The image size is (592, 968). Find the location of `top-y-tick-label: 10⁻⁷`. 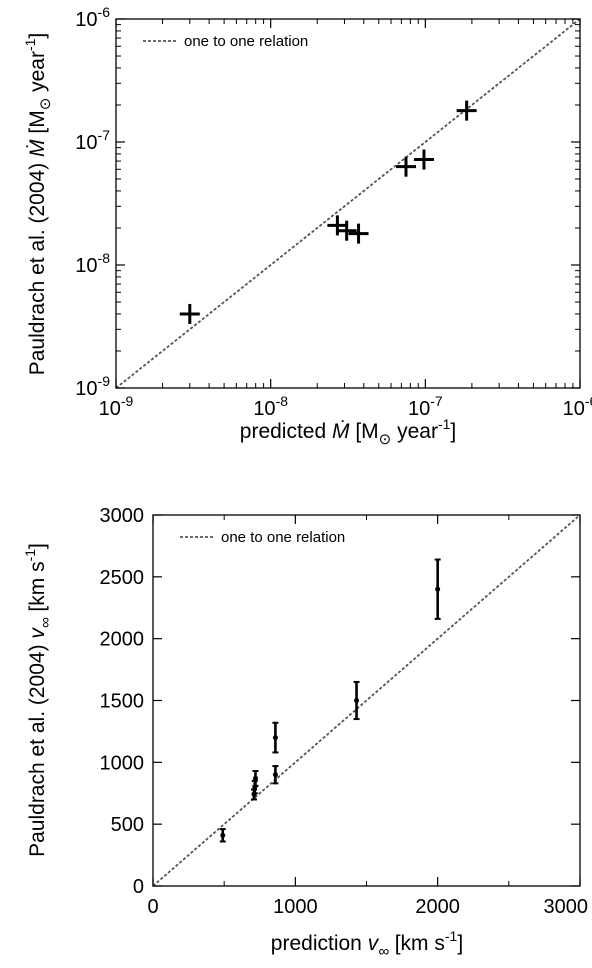

top-y-tick-label: 10⁻⁷ is located at coordinates (92, 140).